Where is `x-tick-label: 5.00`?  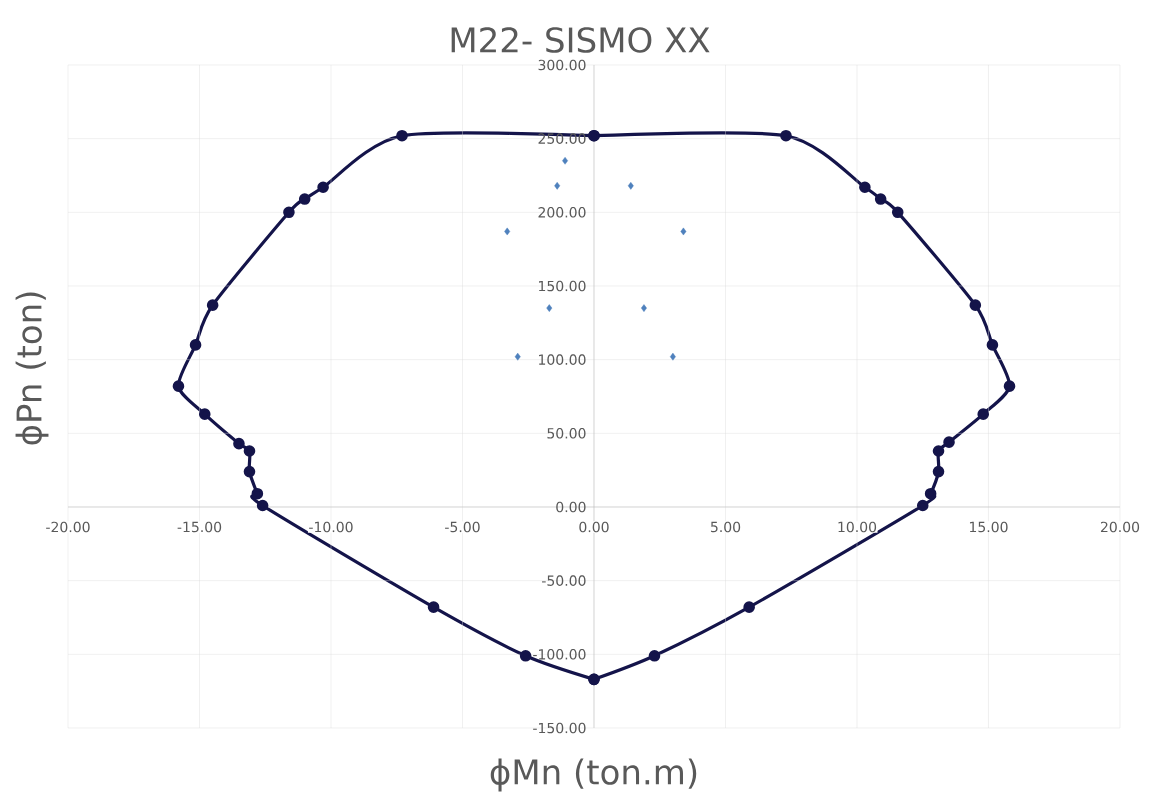 x-tick-label: 5.00 is located at coordinates (725, 527).